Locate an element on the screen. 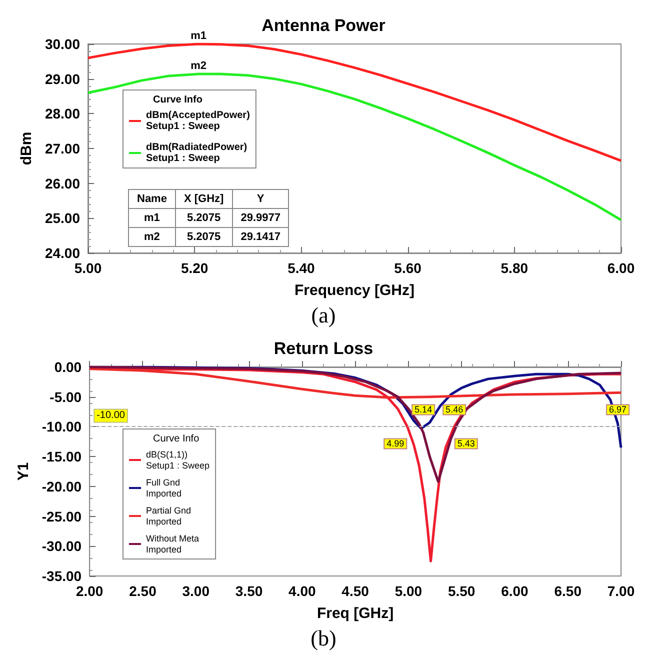 Image resolution: width=647 pixels, height=663 pixels. y-axis-title: dBm is located at coordinates (27, 149).